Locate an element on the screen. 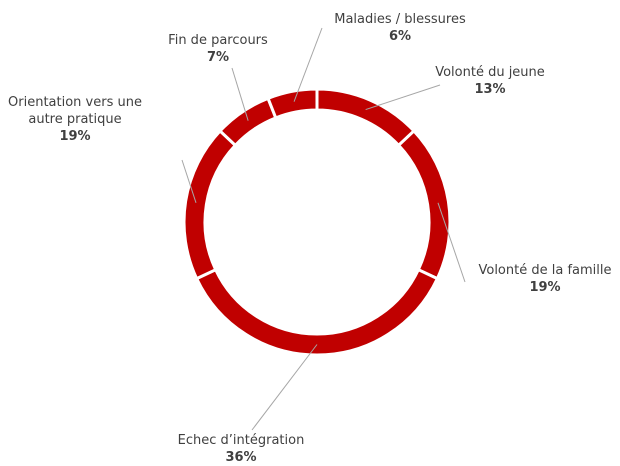  data-label: Orientation vers une autre pratique 19% is located at coordinates (75, 119).